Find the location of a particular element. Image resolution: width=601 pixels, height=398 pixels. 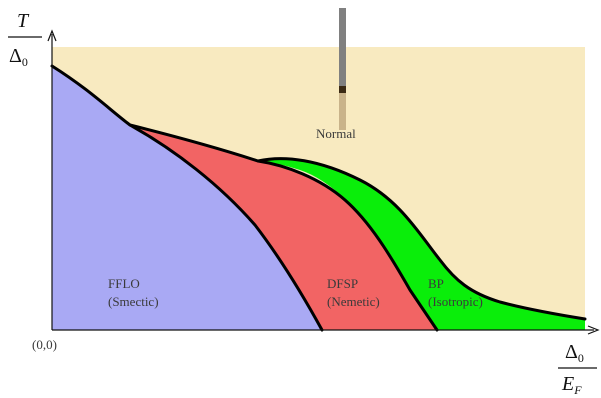

x-axis-label: Δ0 EF is located at coordinates (577, 369).